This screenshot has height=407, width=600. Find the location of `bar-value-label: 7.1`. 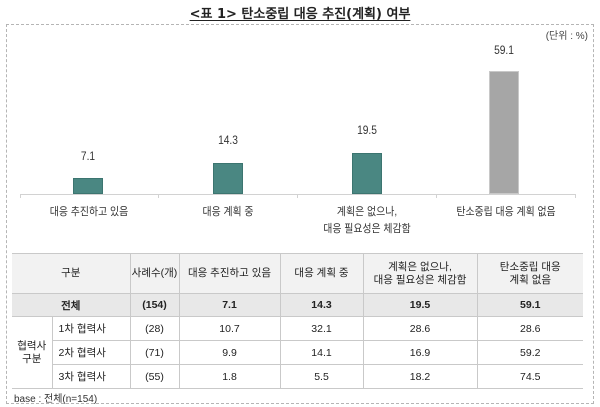

bar-value-label: 7.1 is located at coordinates (88, 156).